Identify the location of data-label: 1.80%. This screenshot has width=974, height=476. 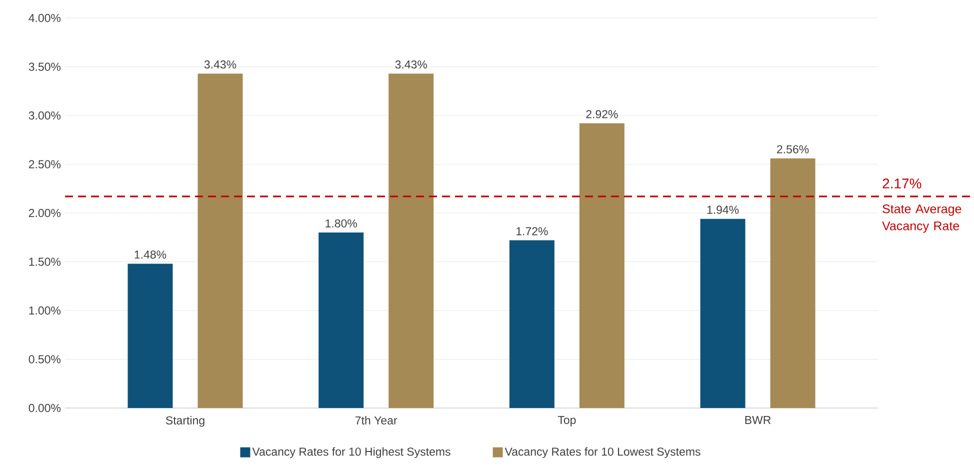
(341, 223).